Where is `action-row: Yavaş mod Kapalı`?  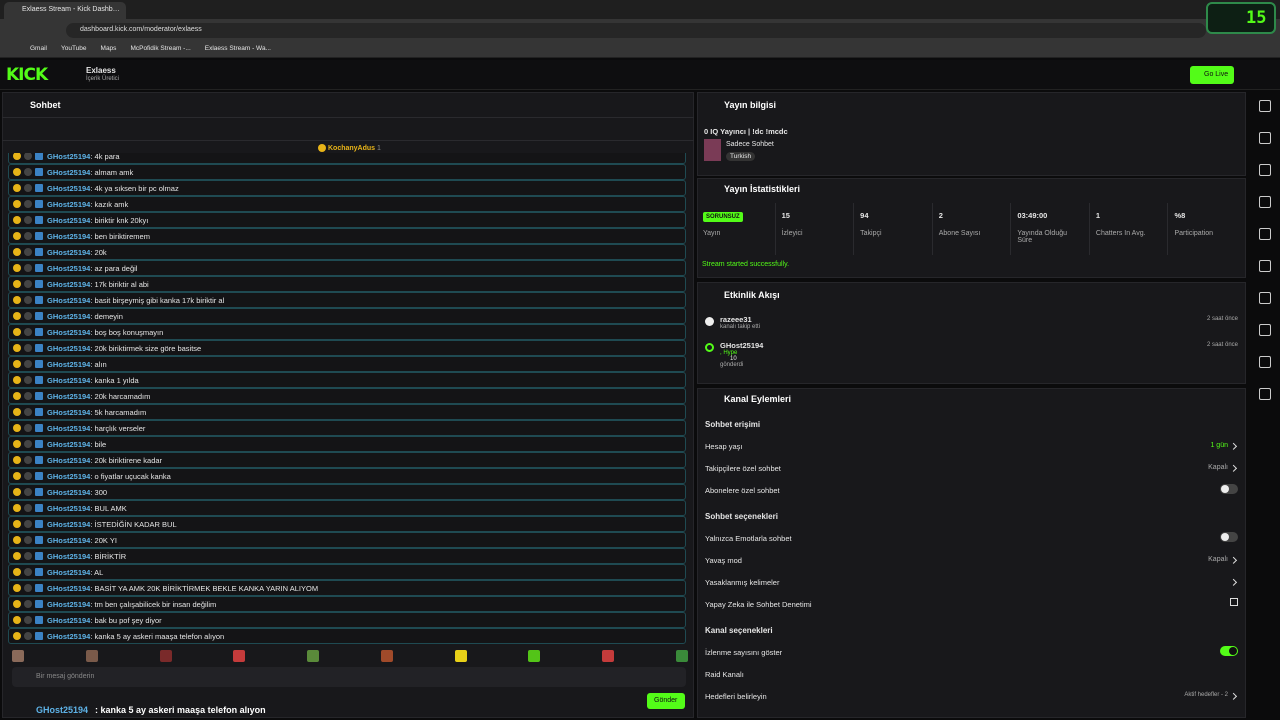 action-row: Yavaş mod Kapalı is located at coordinates (971, 565).